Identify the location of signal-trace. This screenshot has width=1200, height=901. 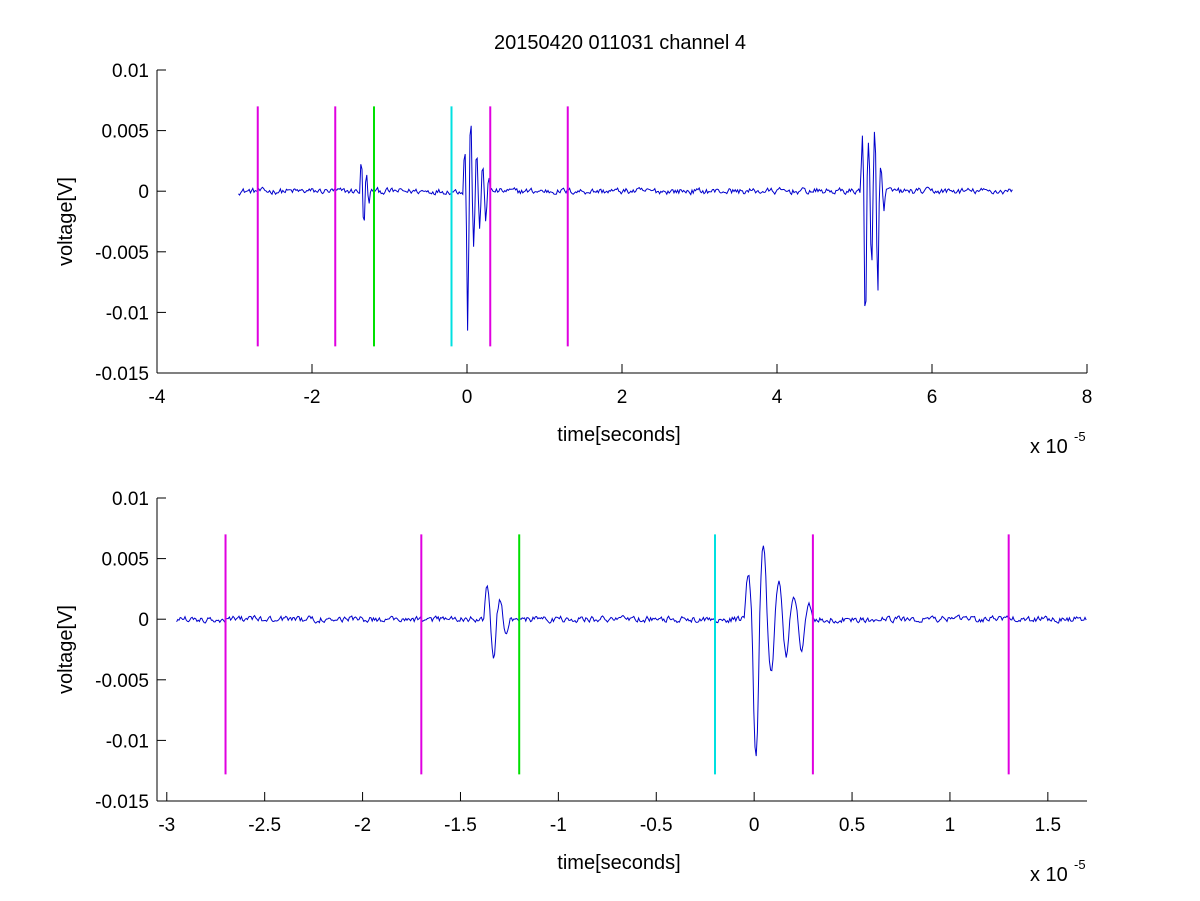
(625, 228).